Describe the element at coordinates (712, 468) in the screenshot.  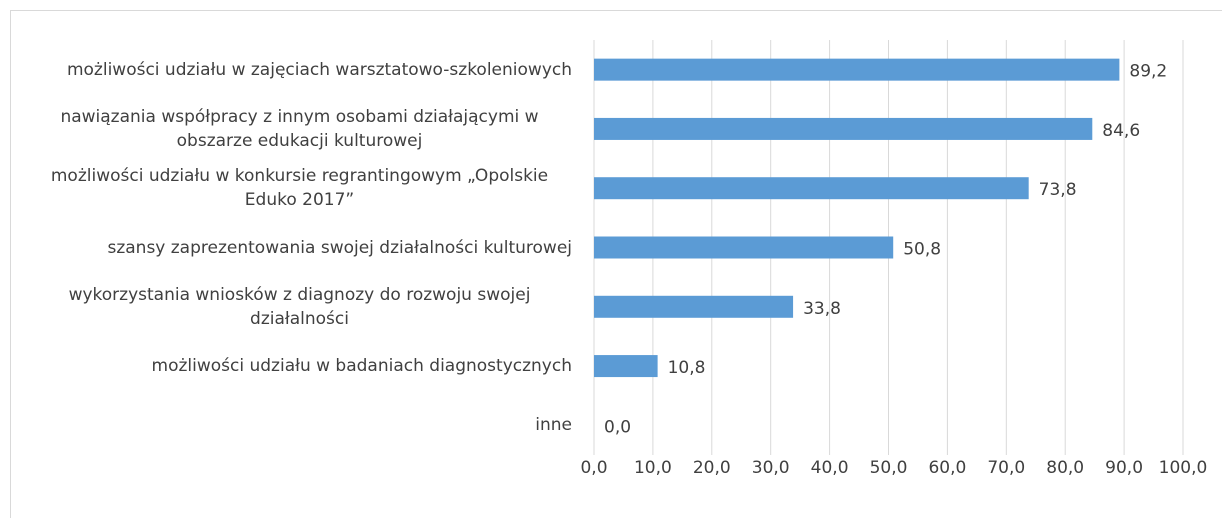
I see `x-tick-label: 20,0` at that location.